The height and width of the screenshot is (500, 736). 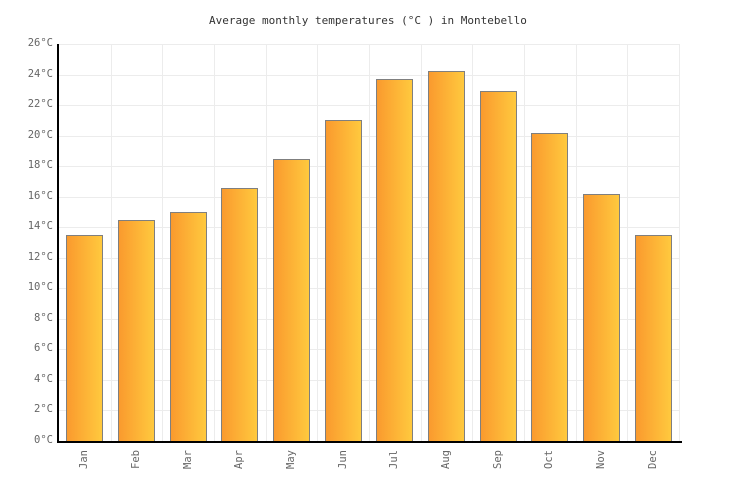 I want to click on y-axis-label: 6°C, so click(x=43, y=348).